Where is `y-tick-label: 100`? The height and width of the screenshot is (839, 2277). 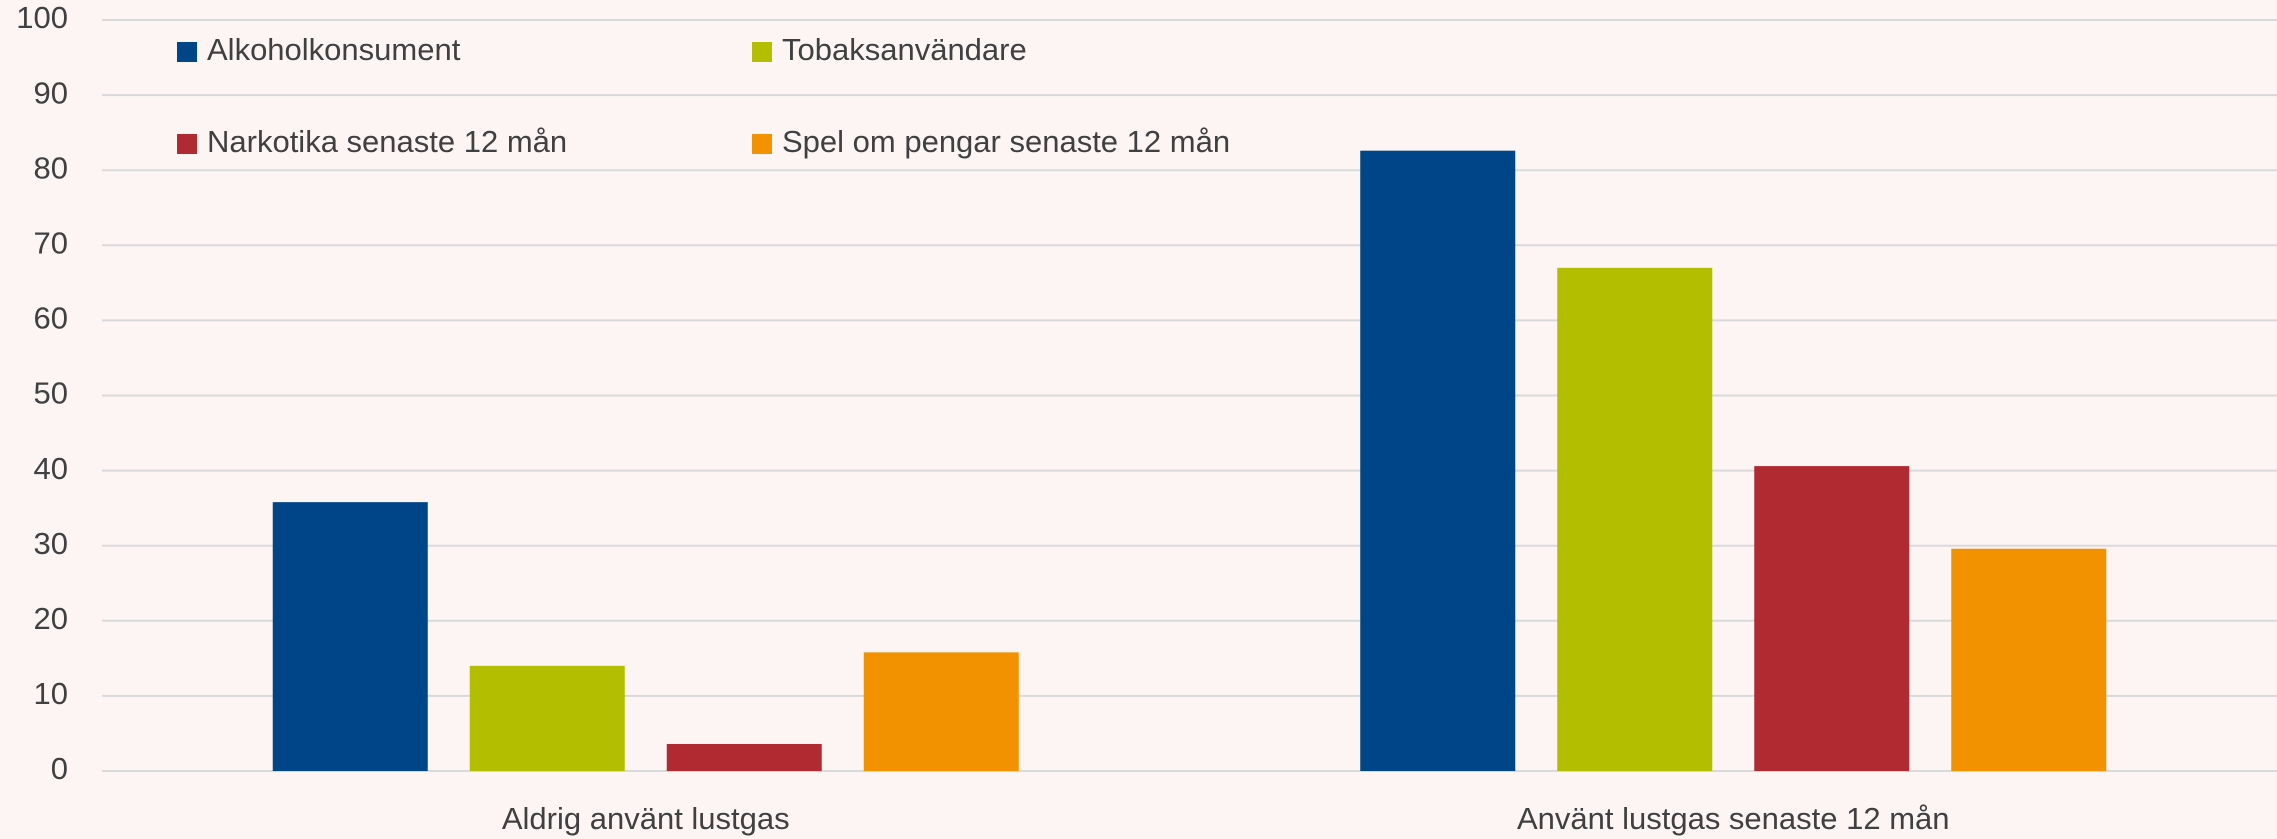 y-tick-label: 100 is located at coordinates (42, 17).